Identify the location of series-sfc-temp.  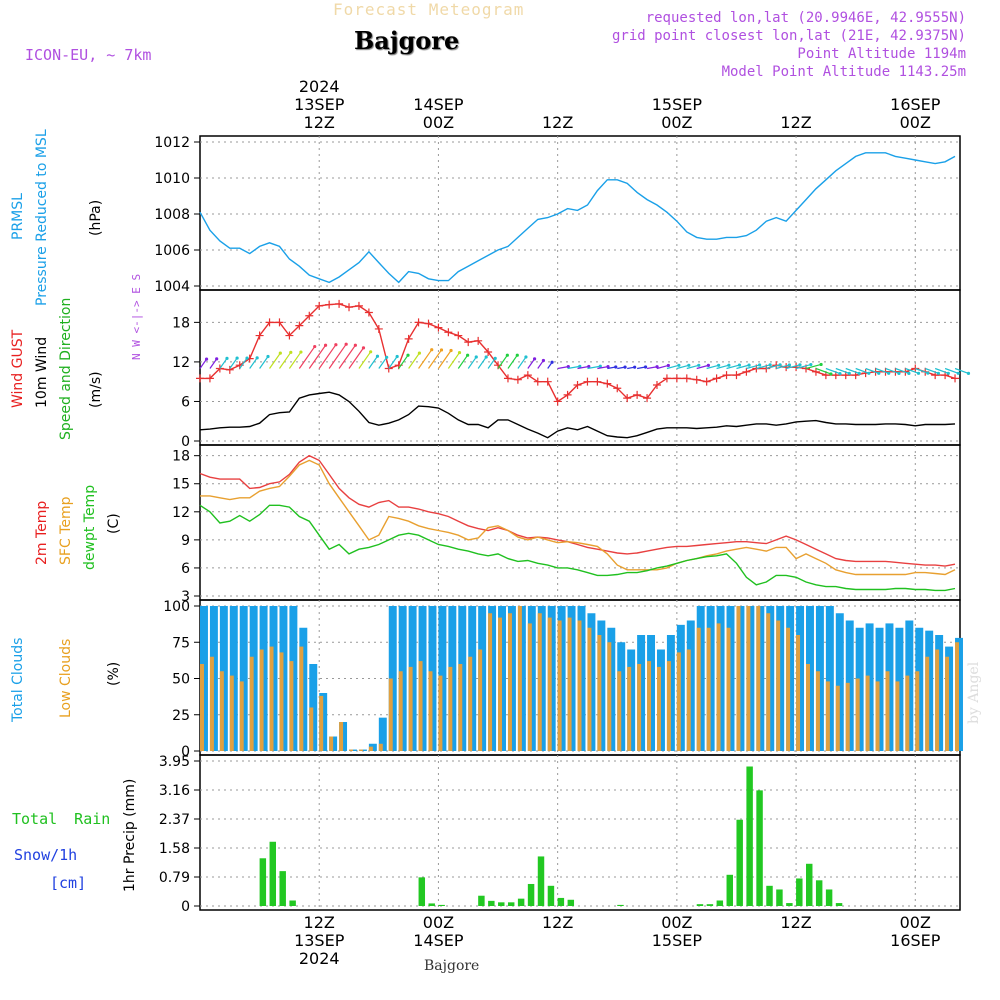
(578, 517).